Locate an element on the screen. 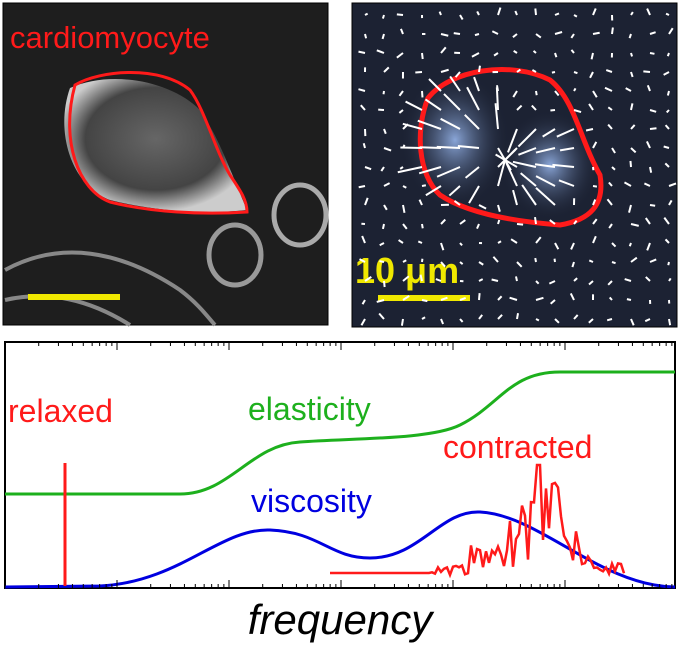 Image resolution: width=680 pixels, height=651 pixels. relaxed-label: relaxed is located at coordinates (60, 411).